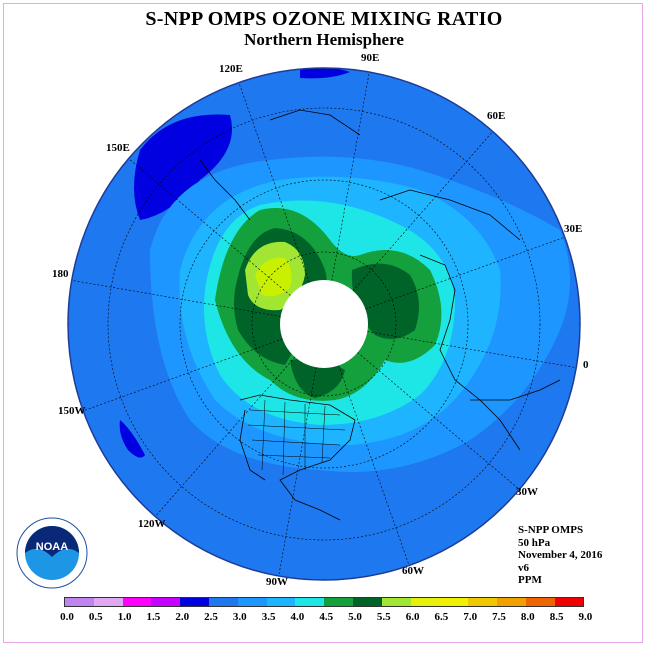 The image size is (648, 648). I want to click on info-date: November 4, 2016, so click(560, 555).